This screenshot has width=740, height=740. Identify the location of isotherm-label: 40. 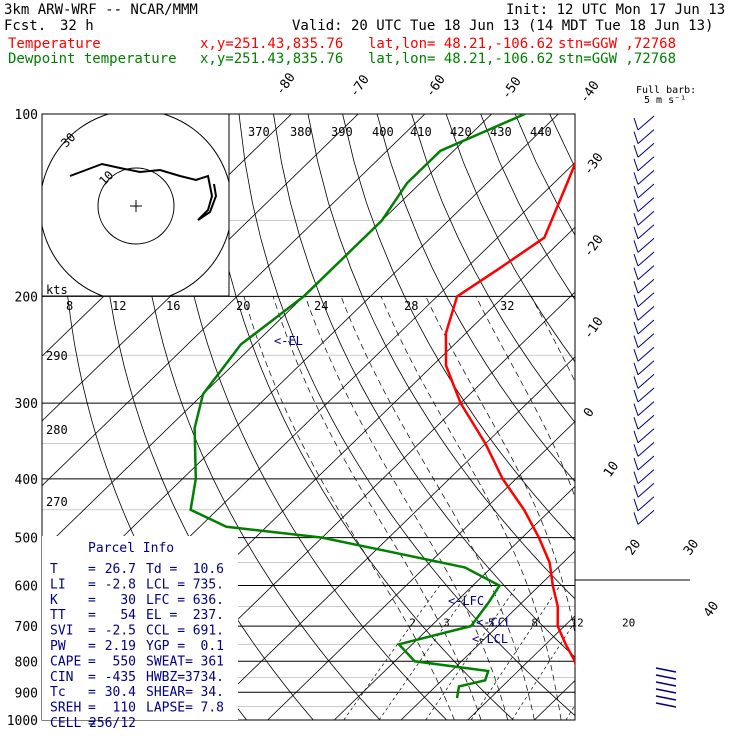
(711, 609).